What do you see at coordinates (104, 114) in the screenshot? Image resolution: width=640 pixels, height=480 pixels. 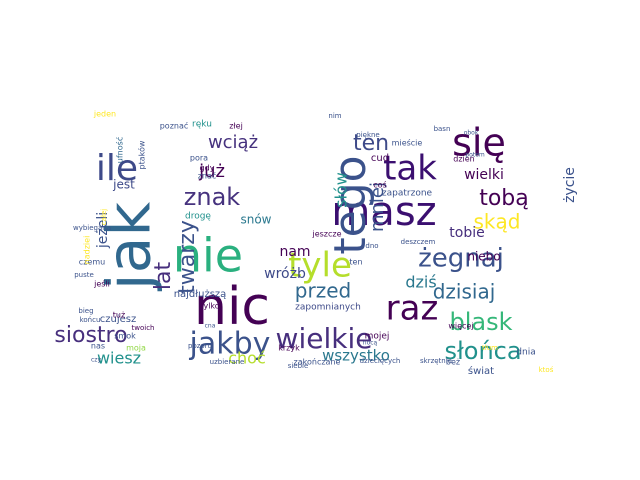 I see `cloud-word: jeden` at bounding box center [104, 114].